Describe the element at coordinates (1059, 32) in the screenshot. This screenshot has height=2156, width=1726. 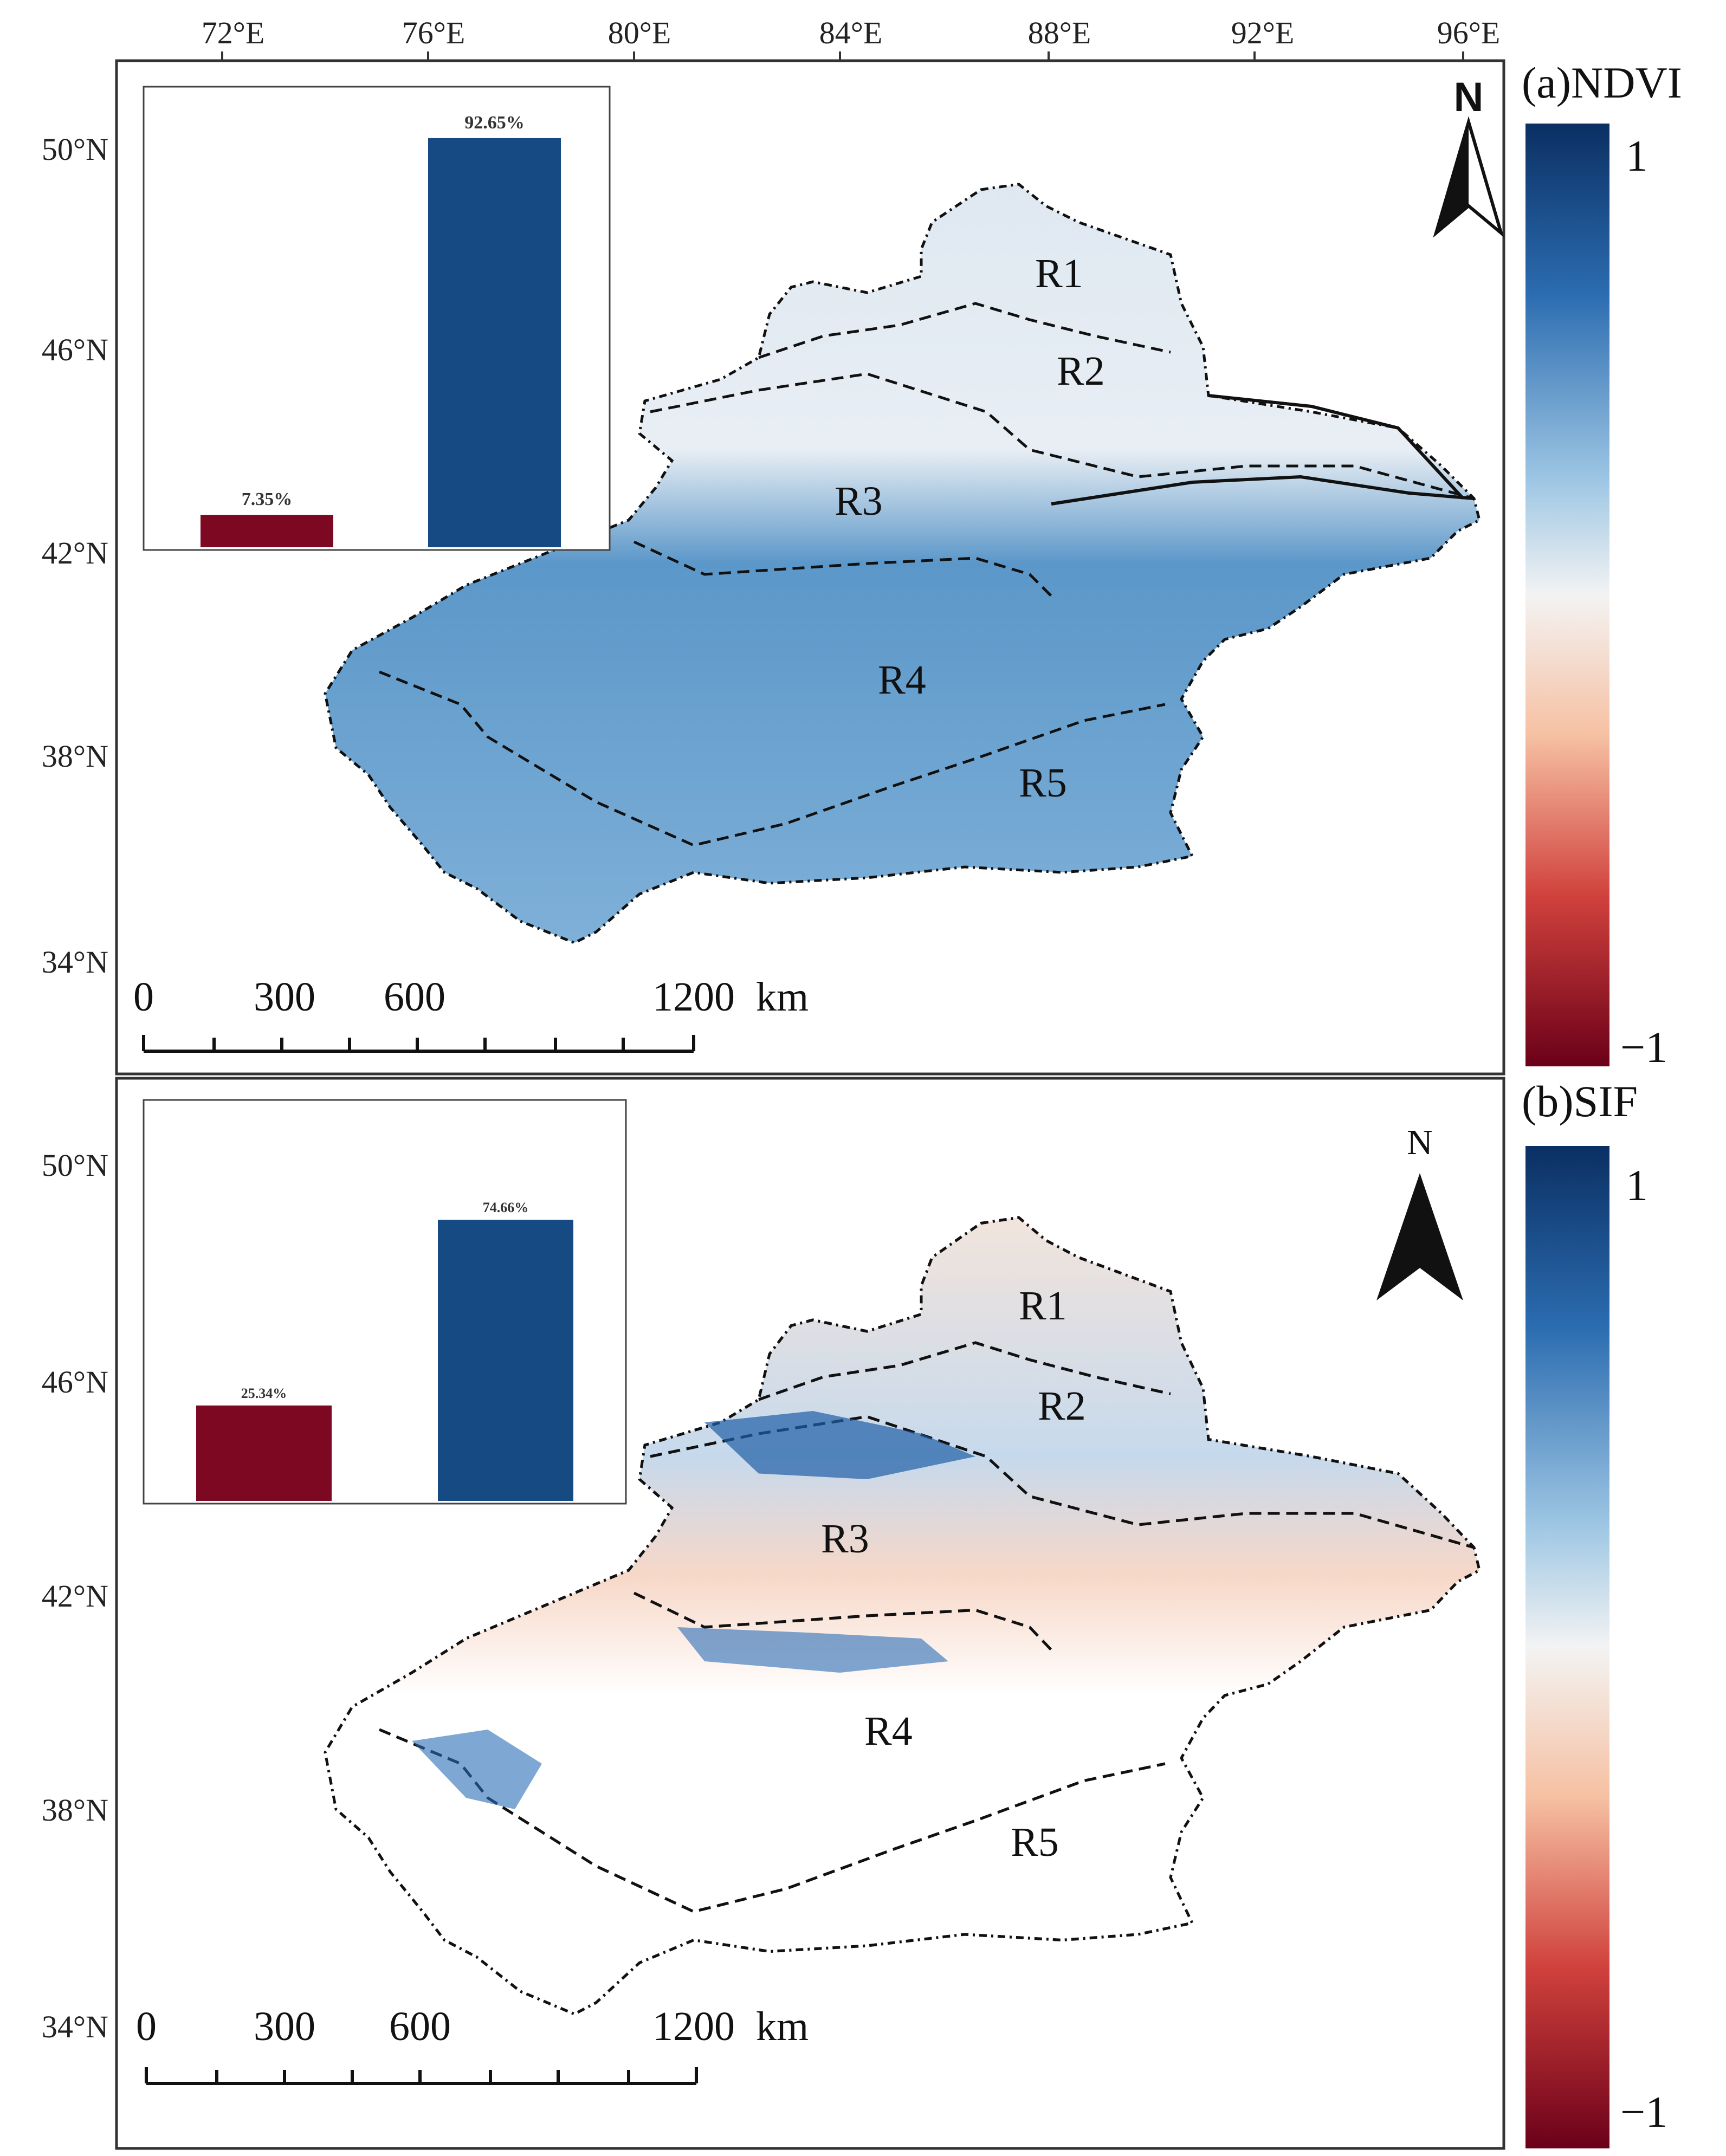
I see `lon-label: 88°E` at that location.